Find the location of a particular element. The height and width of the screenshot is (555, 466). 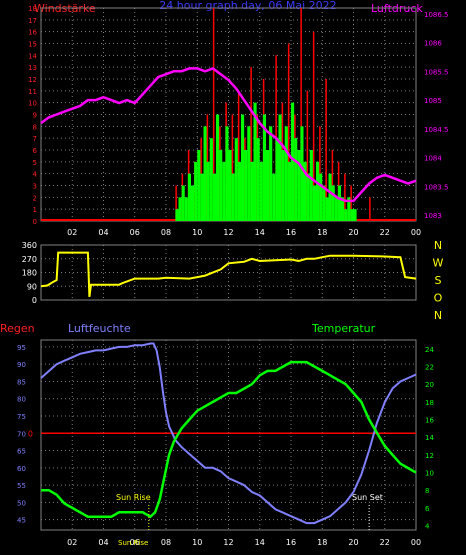

wind-tick-label: 10 is located at coordinates (32, 104).